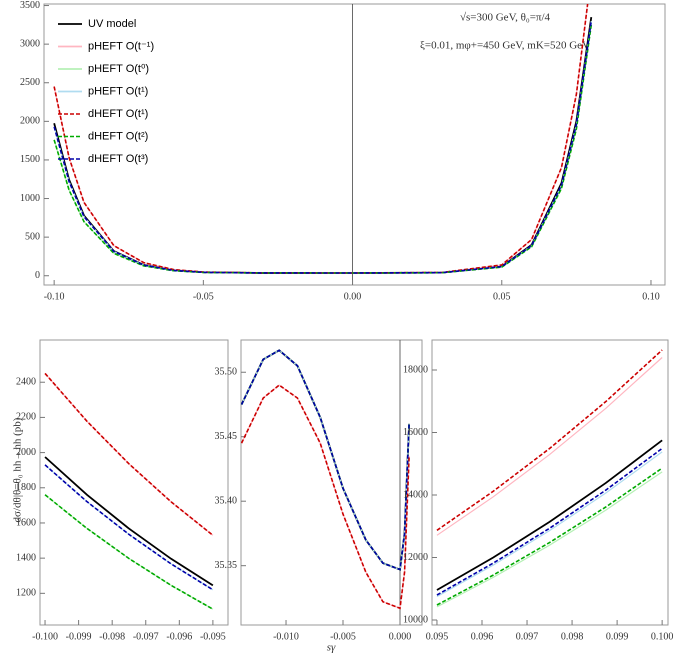  I want to click on x-tick-label: 0.098, so click(572, 636).